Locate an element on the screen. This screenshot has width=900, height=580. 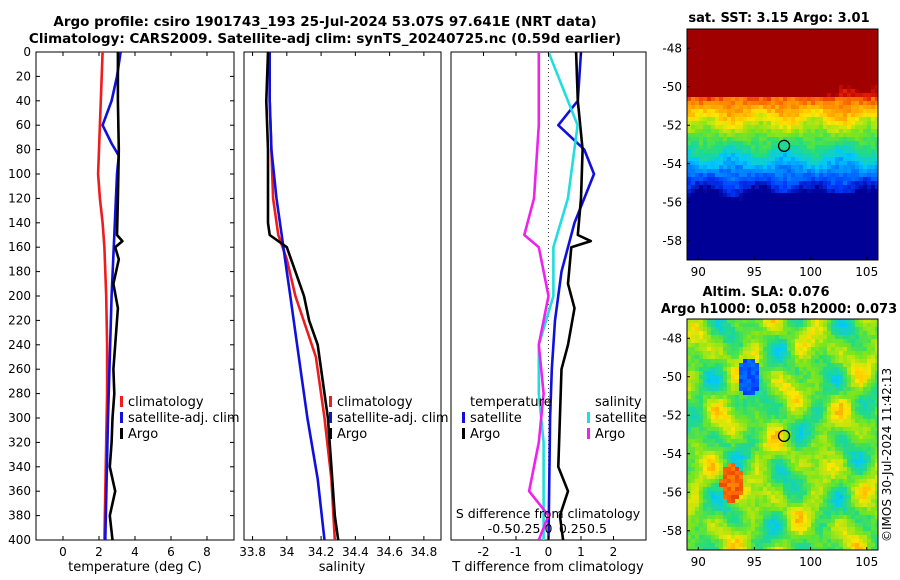
s-tick-label: 0.5 is located at coordinates (597, 528).